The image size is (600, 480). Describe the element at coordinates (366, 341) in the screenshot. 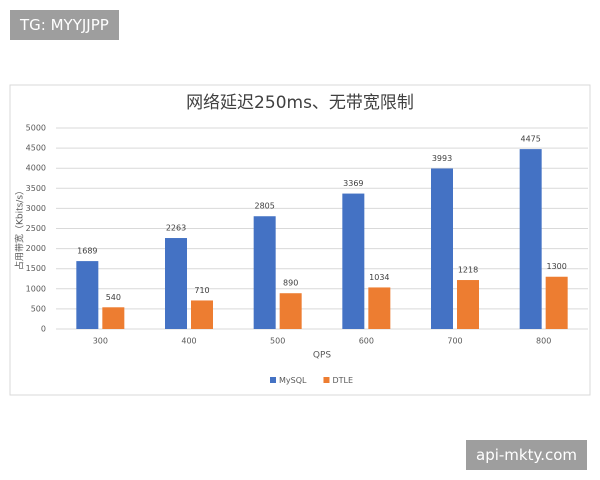

I see `x-tick-label: 600` at that location.